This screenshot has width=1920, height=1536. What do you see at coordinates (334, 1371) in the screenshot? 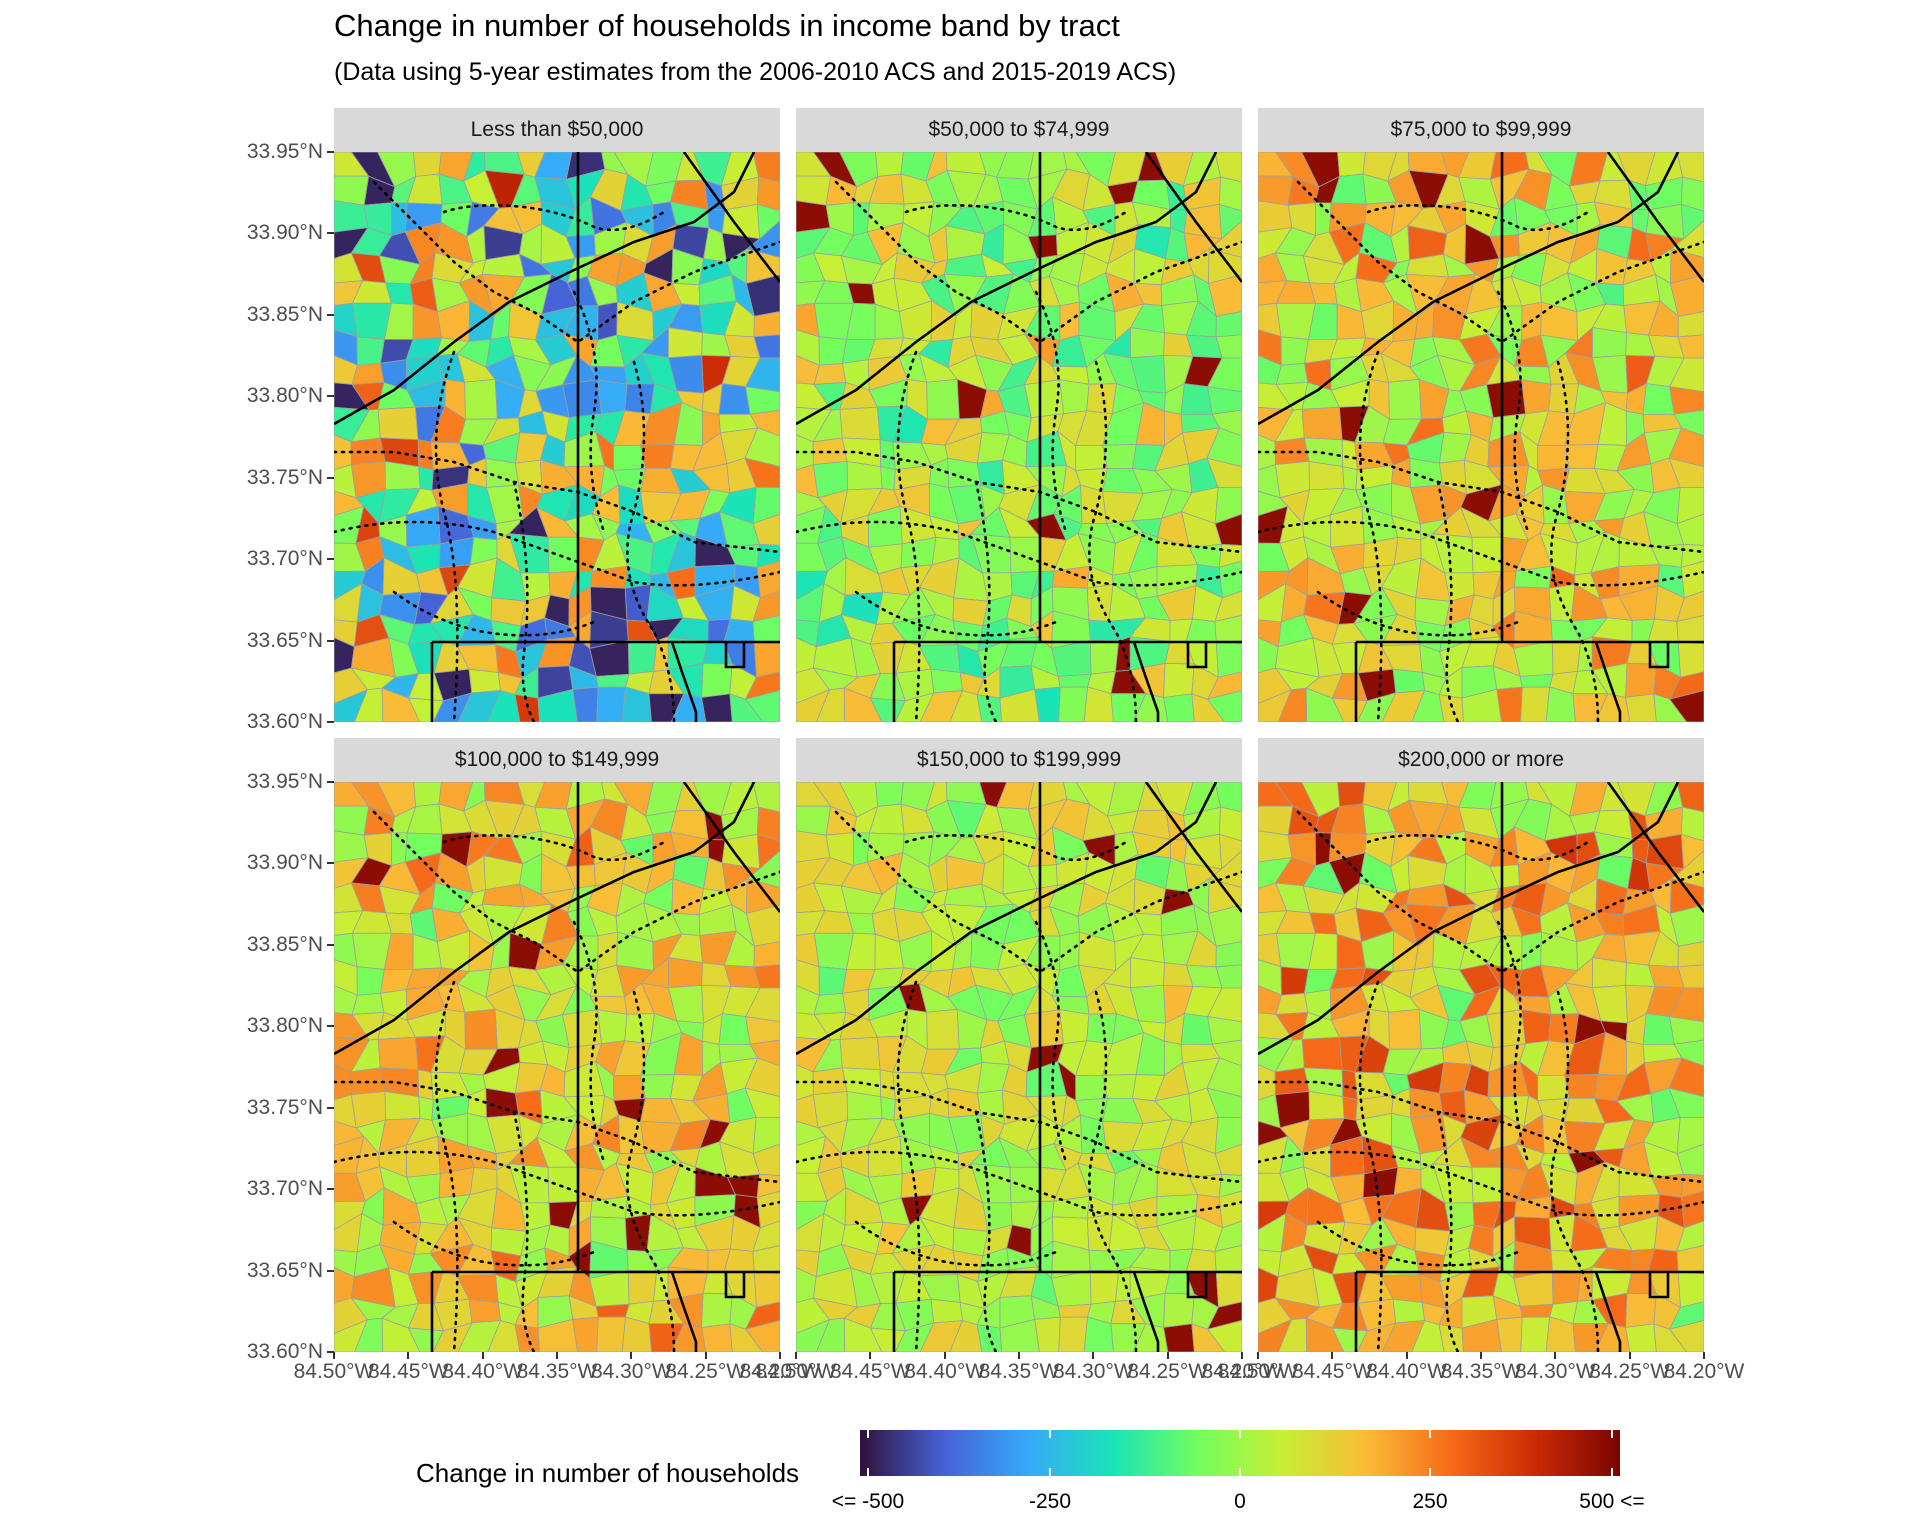
I see `x-tick-label: 84.50°W` at bounding box center [334, 1371].